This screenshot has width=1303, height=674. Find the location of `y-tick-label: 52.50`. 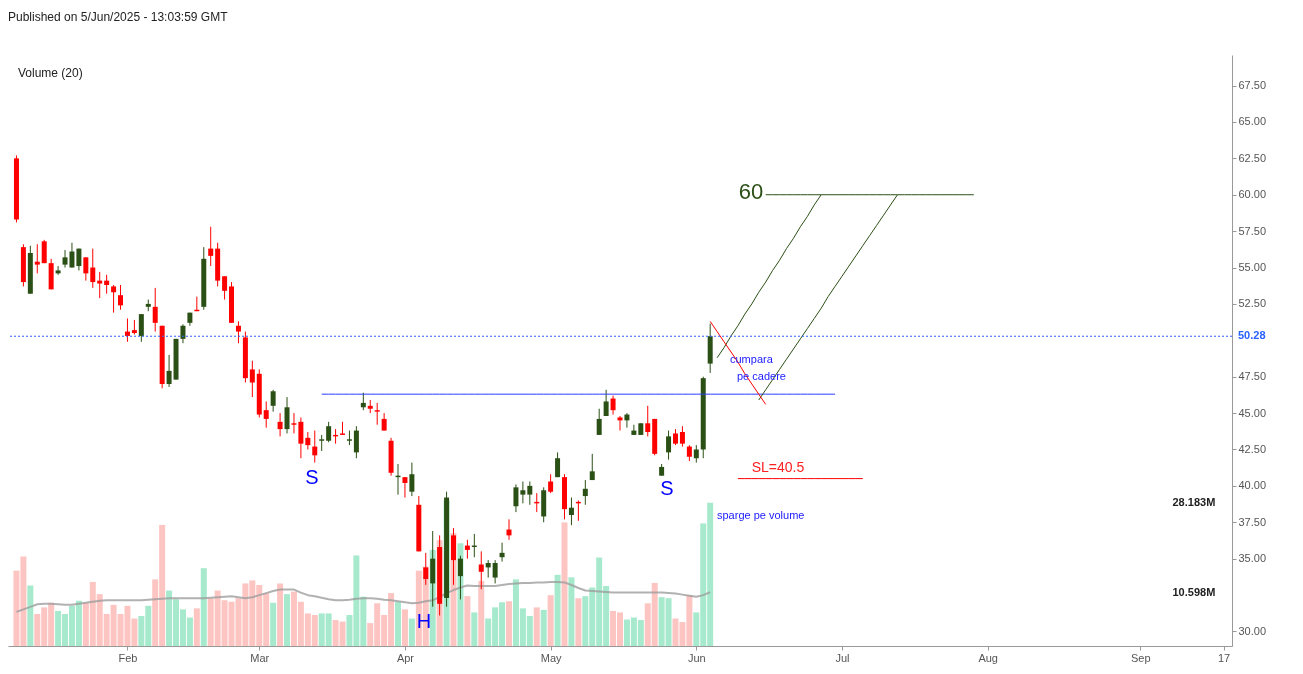

y-tick-label: 52.50 is located at coordinates (1252, 303).